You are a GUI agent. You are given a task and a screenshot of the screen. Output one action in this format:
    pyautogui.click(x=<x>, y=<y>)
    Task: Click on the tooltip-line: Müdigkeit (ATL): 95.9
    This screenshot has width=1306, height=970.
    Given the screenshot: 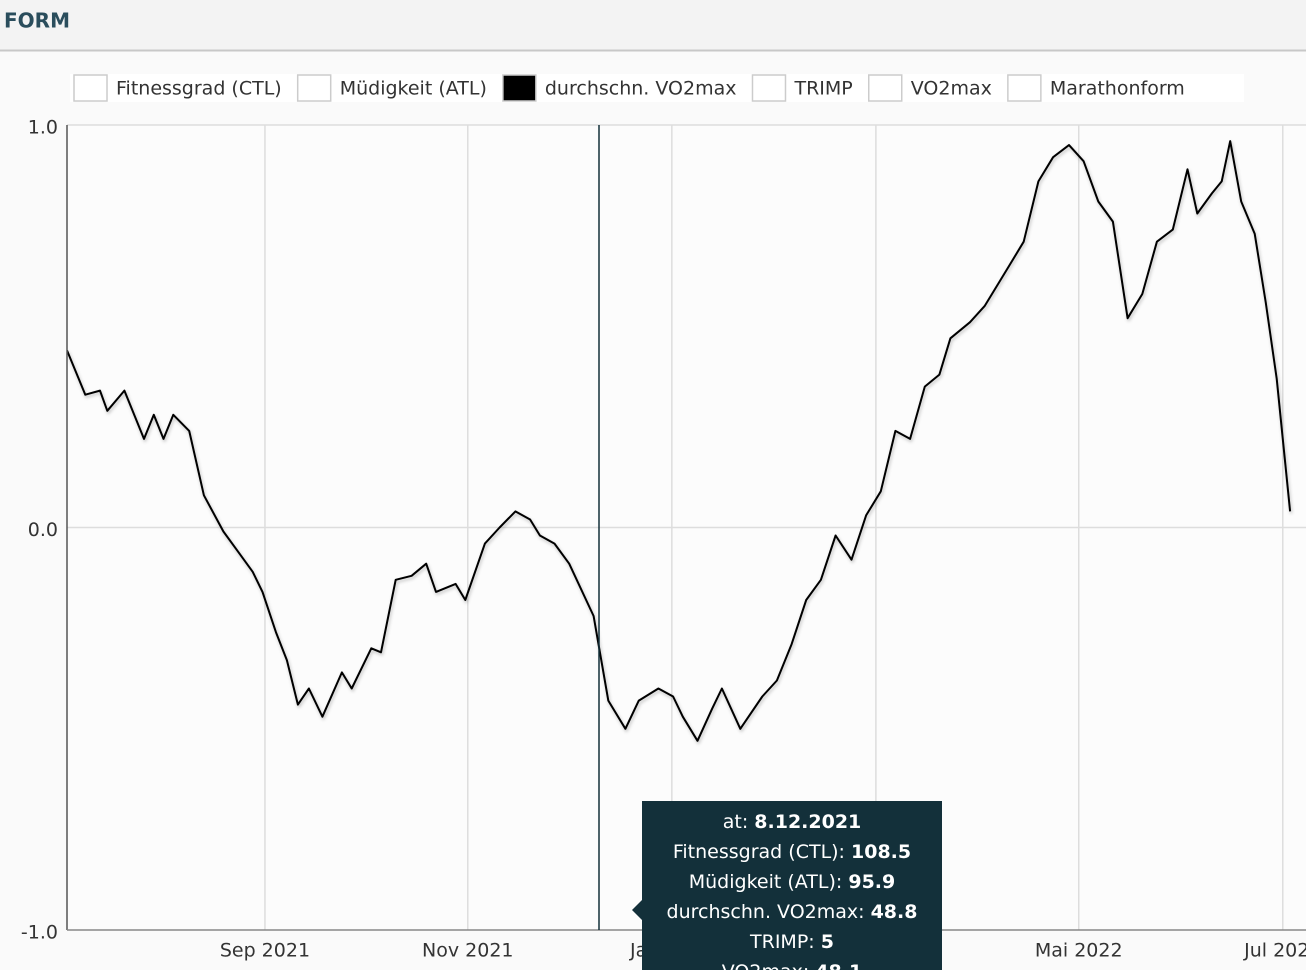 What is the action you would take?
    pyautogui.click(x=792, y=882)
    